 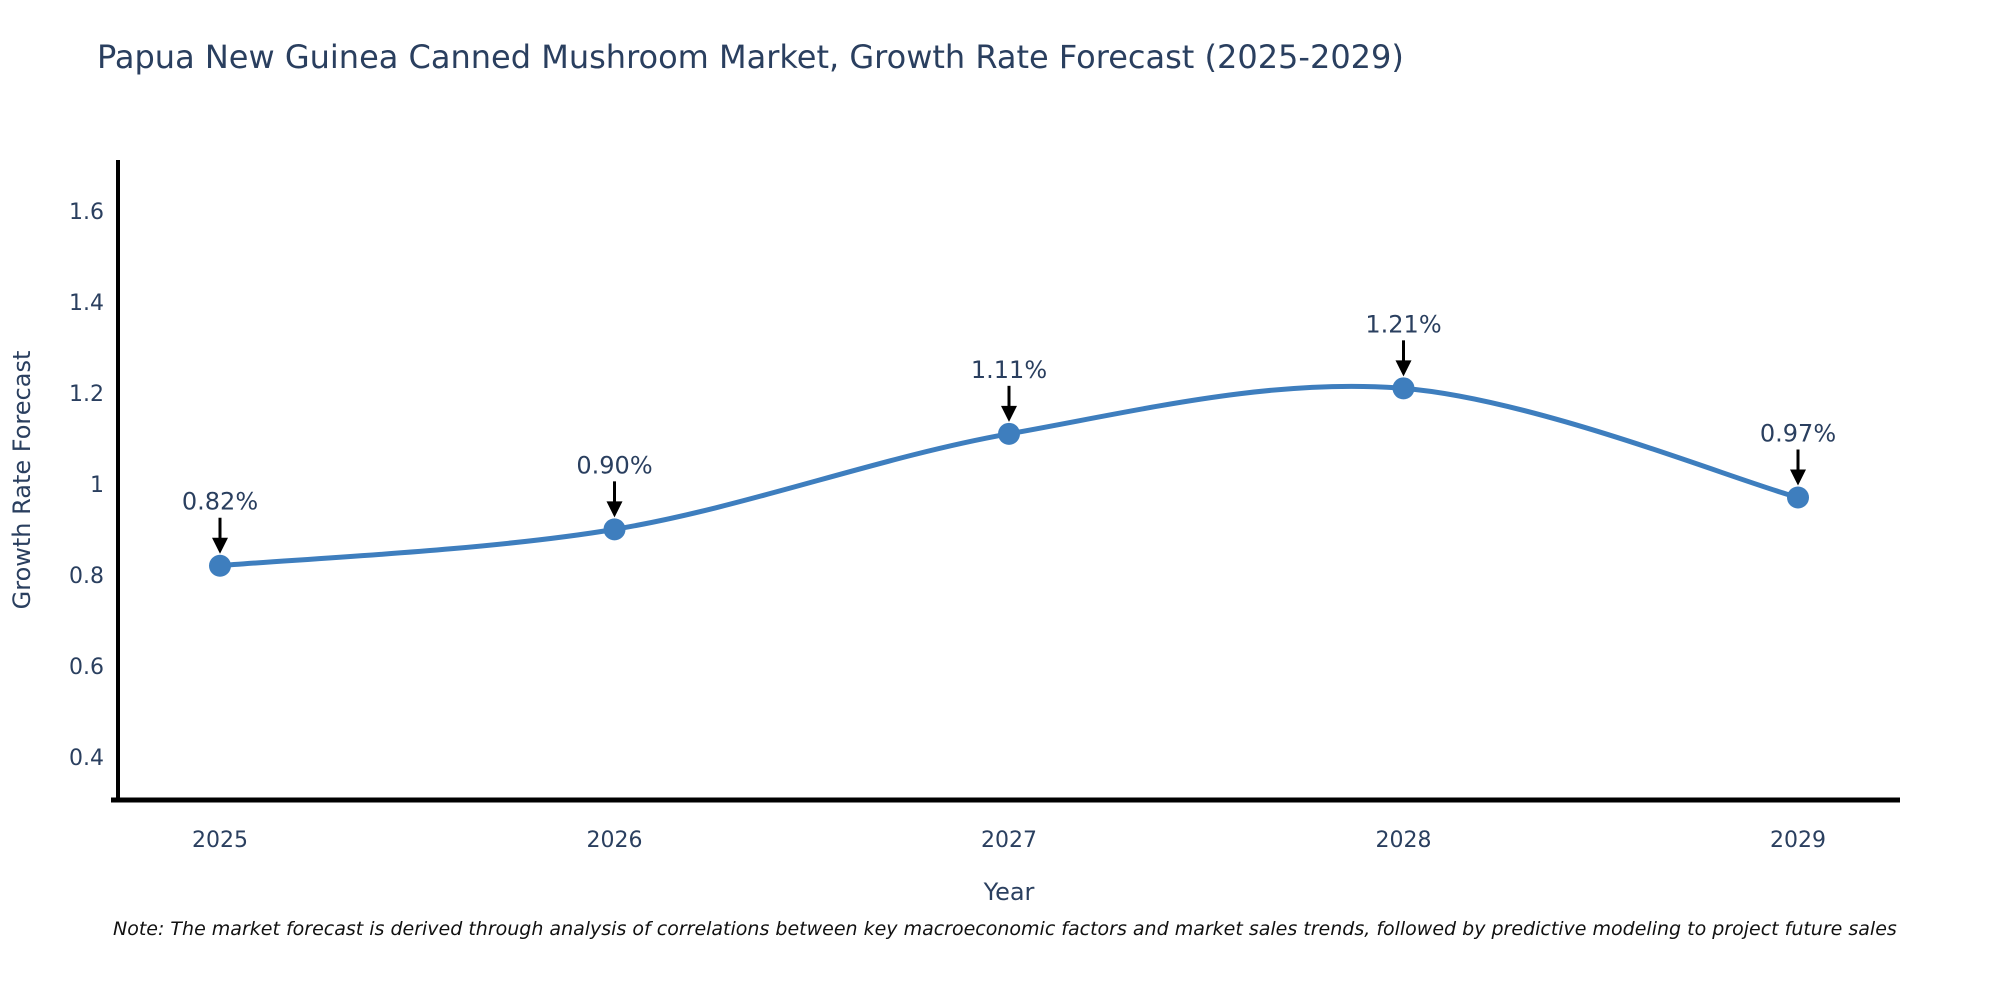 I want to click on x-tick-label: 2028, so click(x=1404, y=840).